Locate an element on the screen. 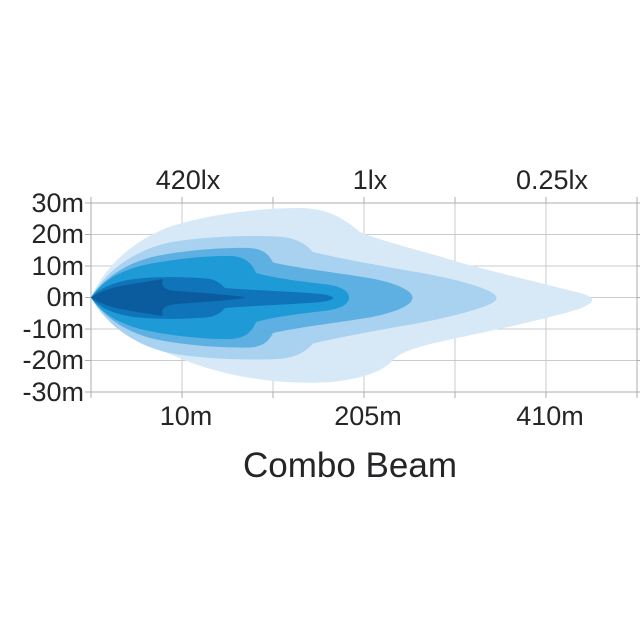  y-axis-label: 20m is located at coordinates (57, 234).